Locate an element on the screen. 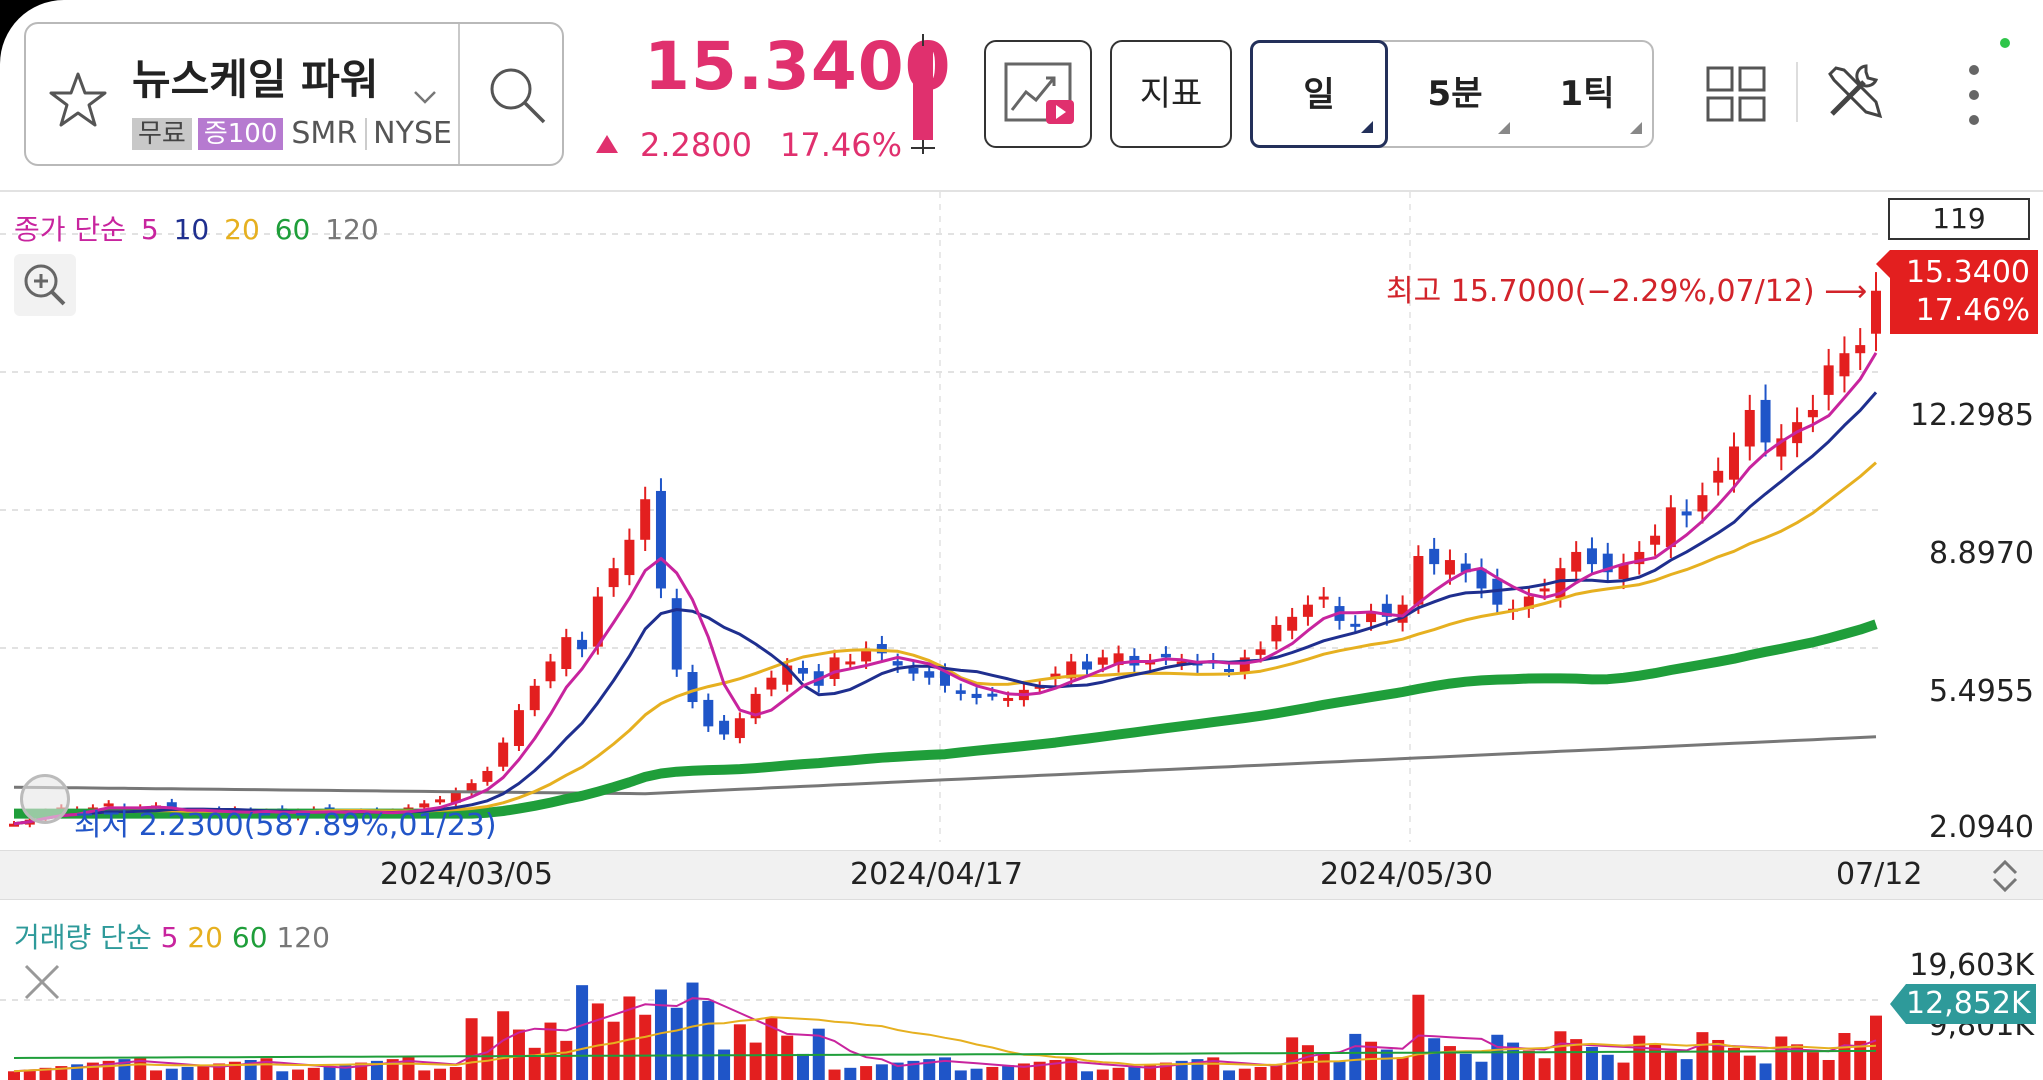  stock-name: 뉴스케일 파워 is located at coordinates (255, 79).